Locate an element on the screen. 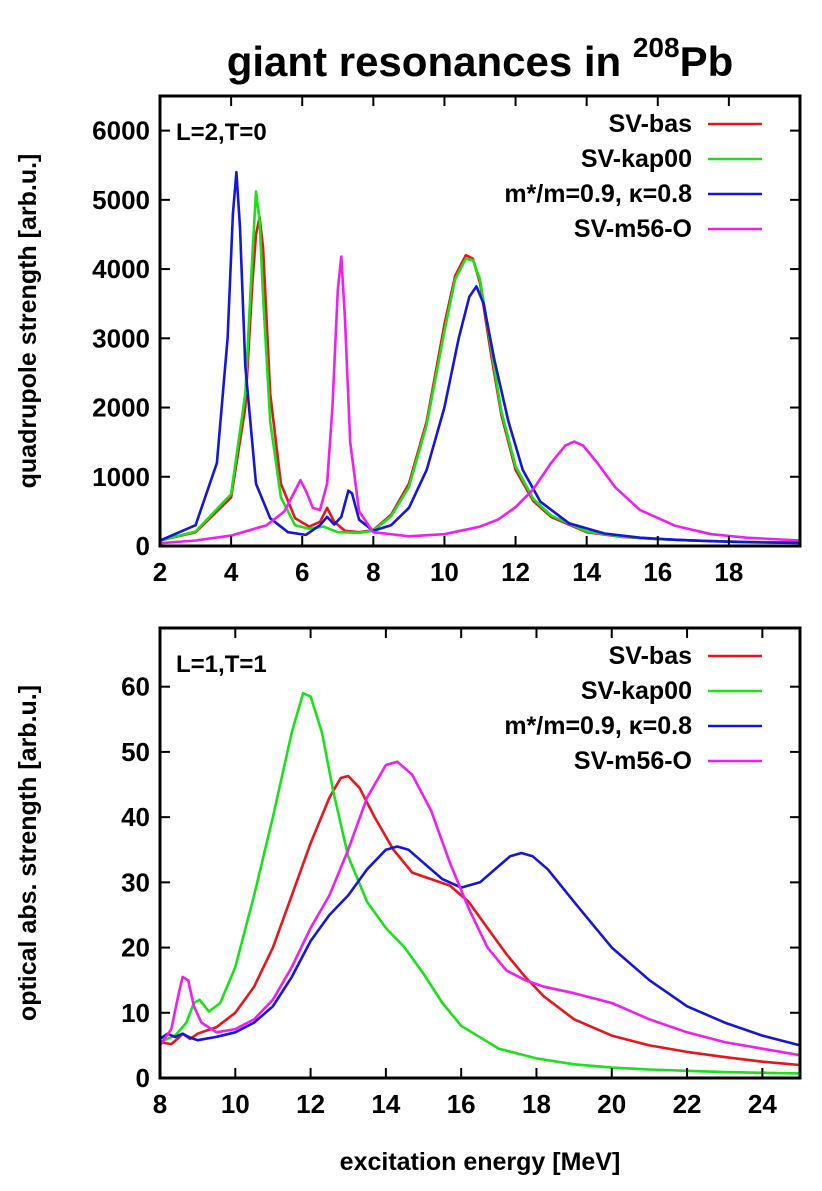 This screenshot has height=1191, width=822. y-tick-label: 1000 is located at coordinates (121, 477).